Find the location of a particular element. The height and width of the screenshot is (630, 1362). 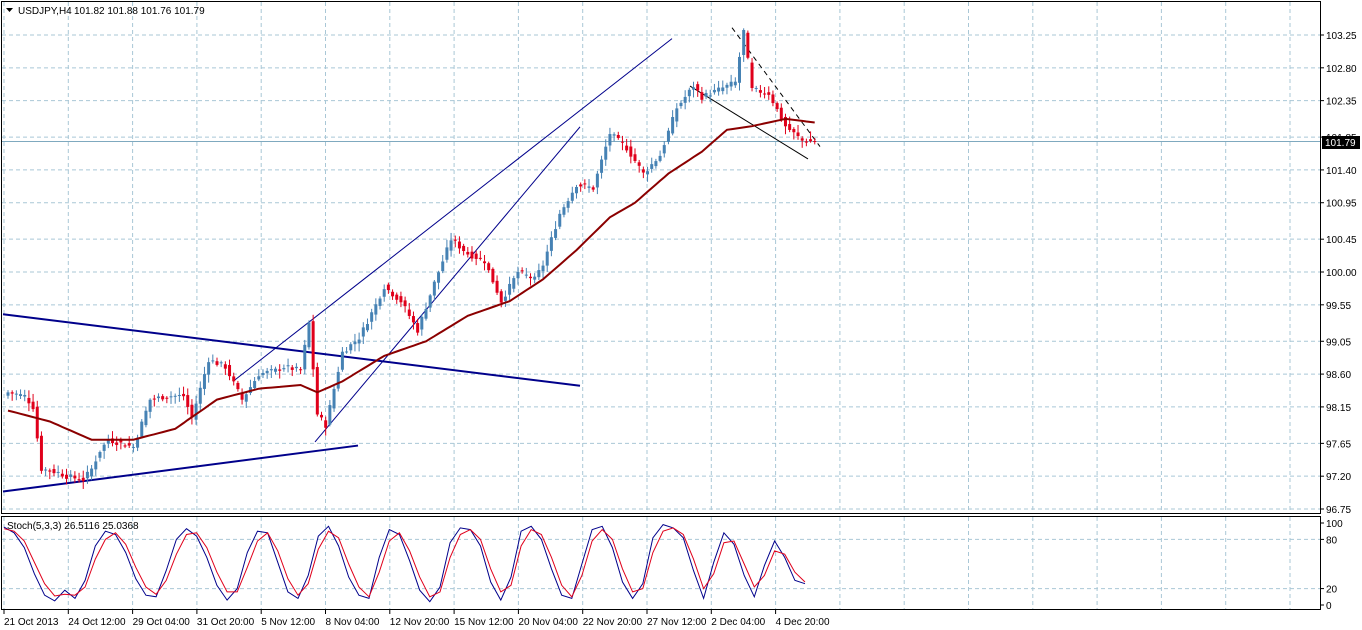

dropdown-triangle-icon is located at coordinates (9, 10).